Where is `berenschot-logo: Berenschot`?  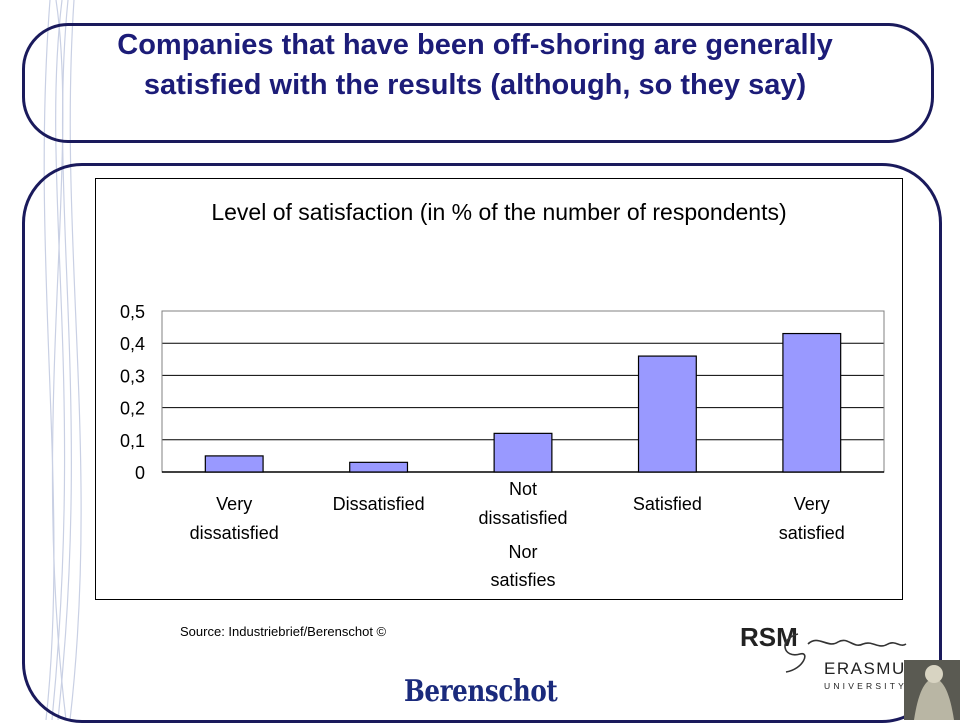
berenschot-logo: Berenschot is located at coordinates (481, 691).